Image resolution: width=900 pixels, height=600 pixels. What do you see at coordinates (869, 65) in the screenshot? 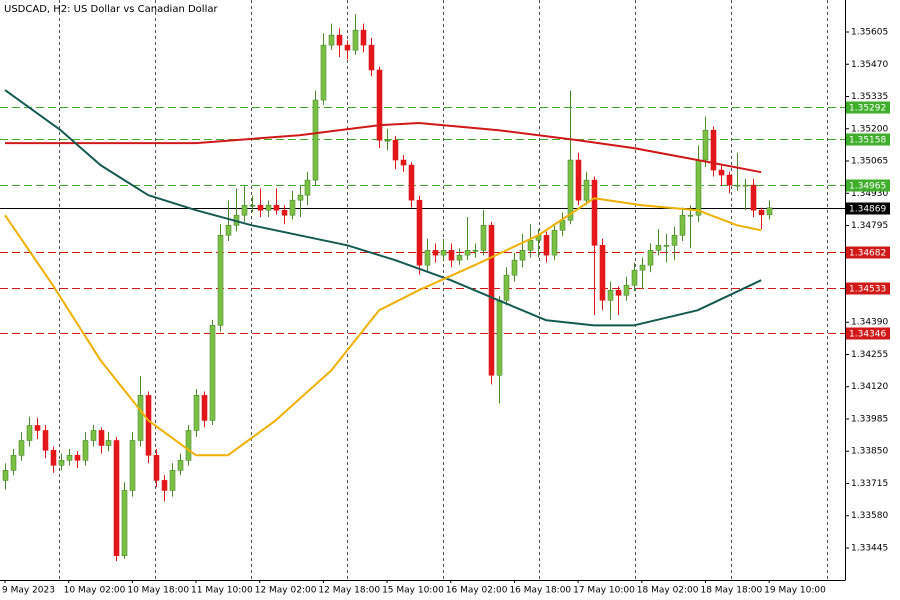
I see `y-tick-label: 1.35470` at bounding box center [869, 65].